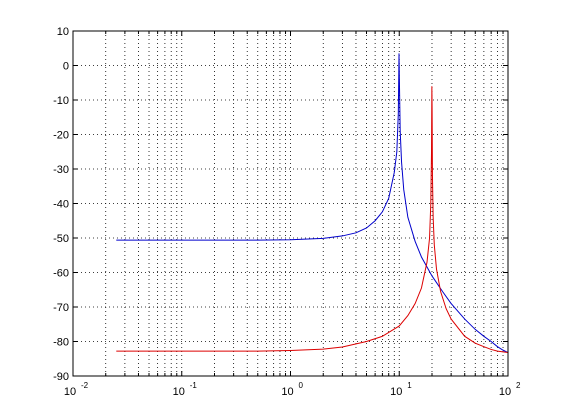  What do you see at coordinates (85, 385) in the screenshot?
I see `x-tick-exponent: -2` at bounding box center [85, 385].